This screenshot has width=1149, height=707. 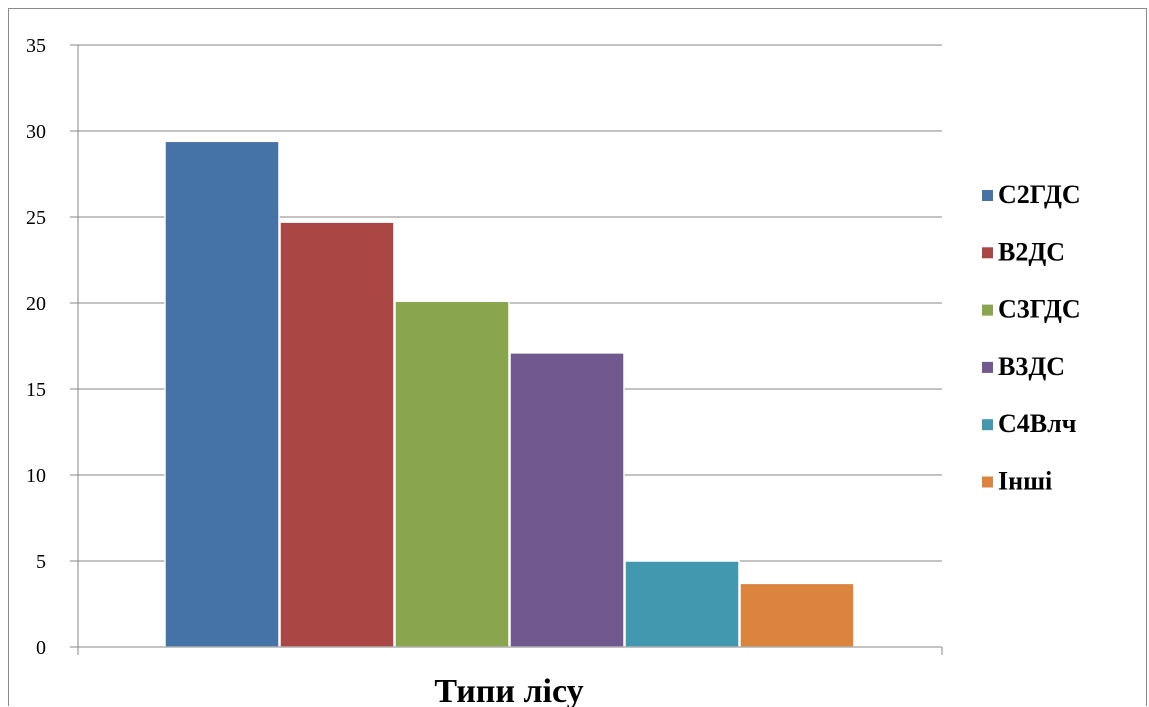 I want to click on y-tick-label: 0, so click(x=41, y=648).